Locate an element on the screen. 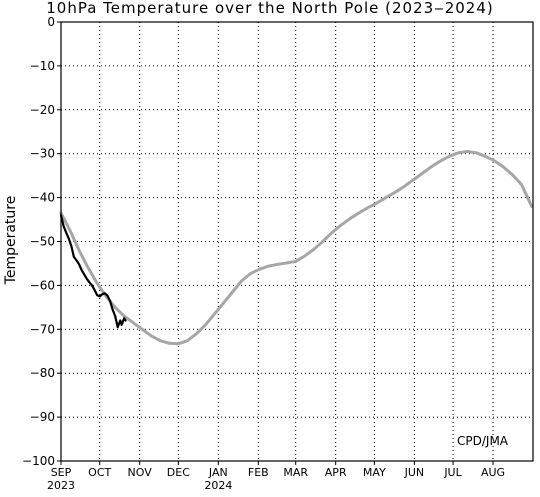 This screenshot has width=540, height=497. x-tick-label-oct: OCT is located at coordinates (99, 472).